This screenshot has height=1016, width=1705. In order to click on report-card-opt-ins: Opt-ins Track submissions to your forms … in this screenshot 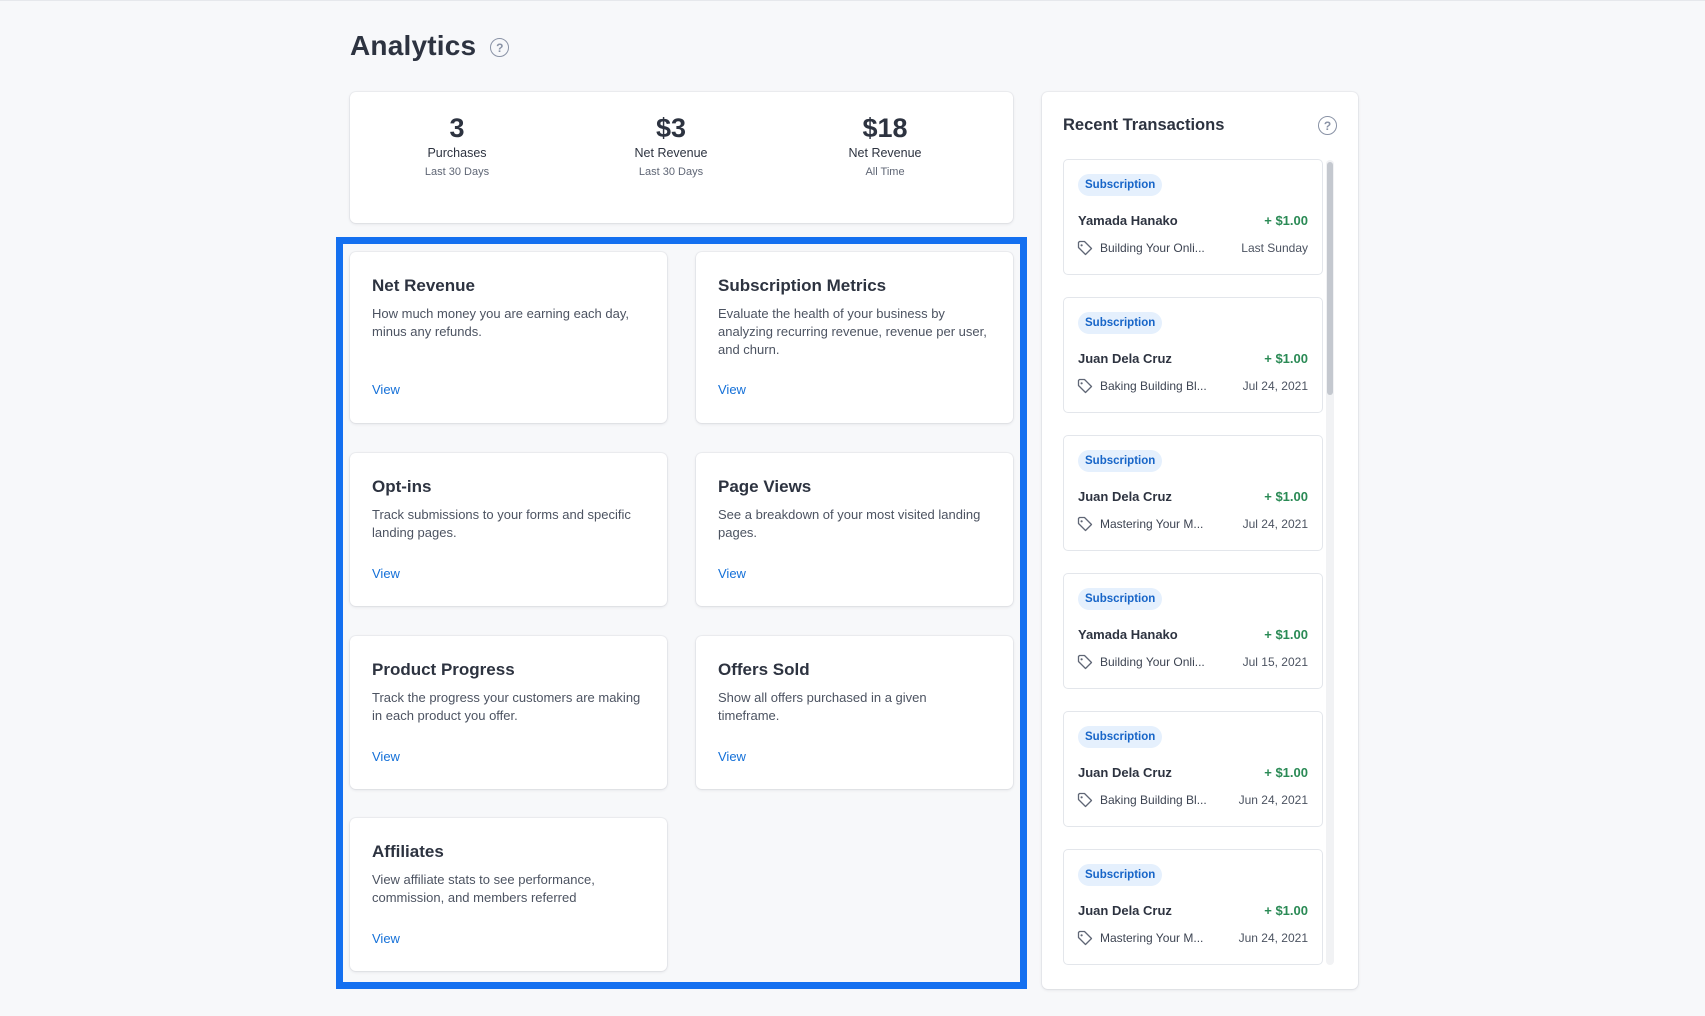, I will do `click(508, 529)`.